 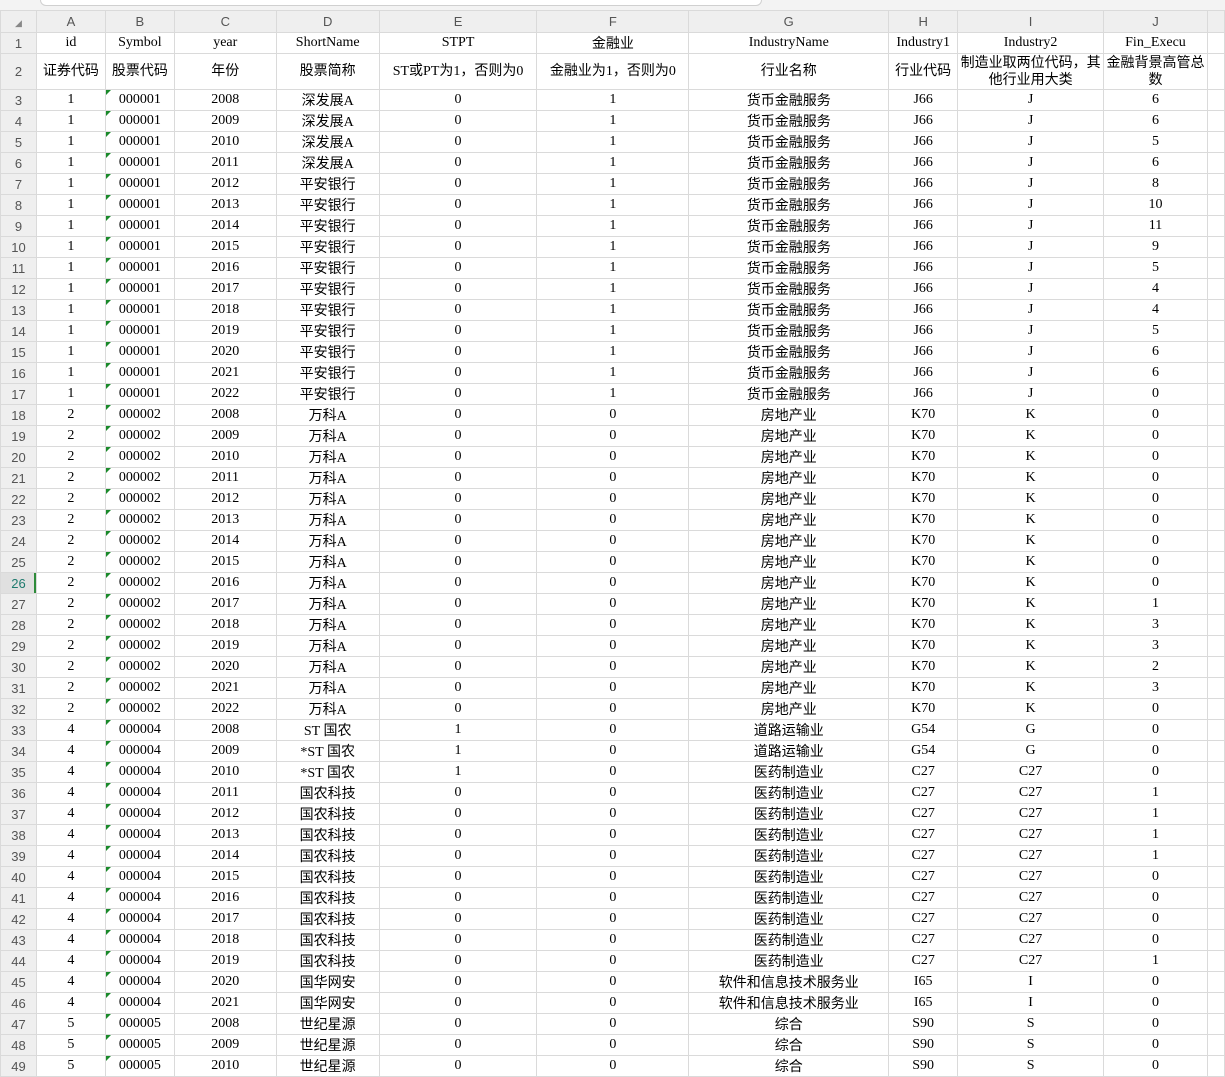 I want to click on cell-J34: 0, so click(x=1155, y=751).